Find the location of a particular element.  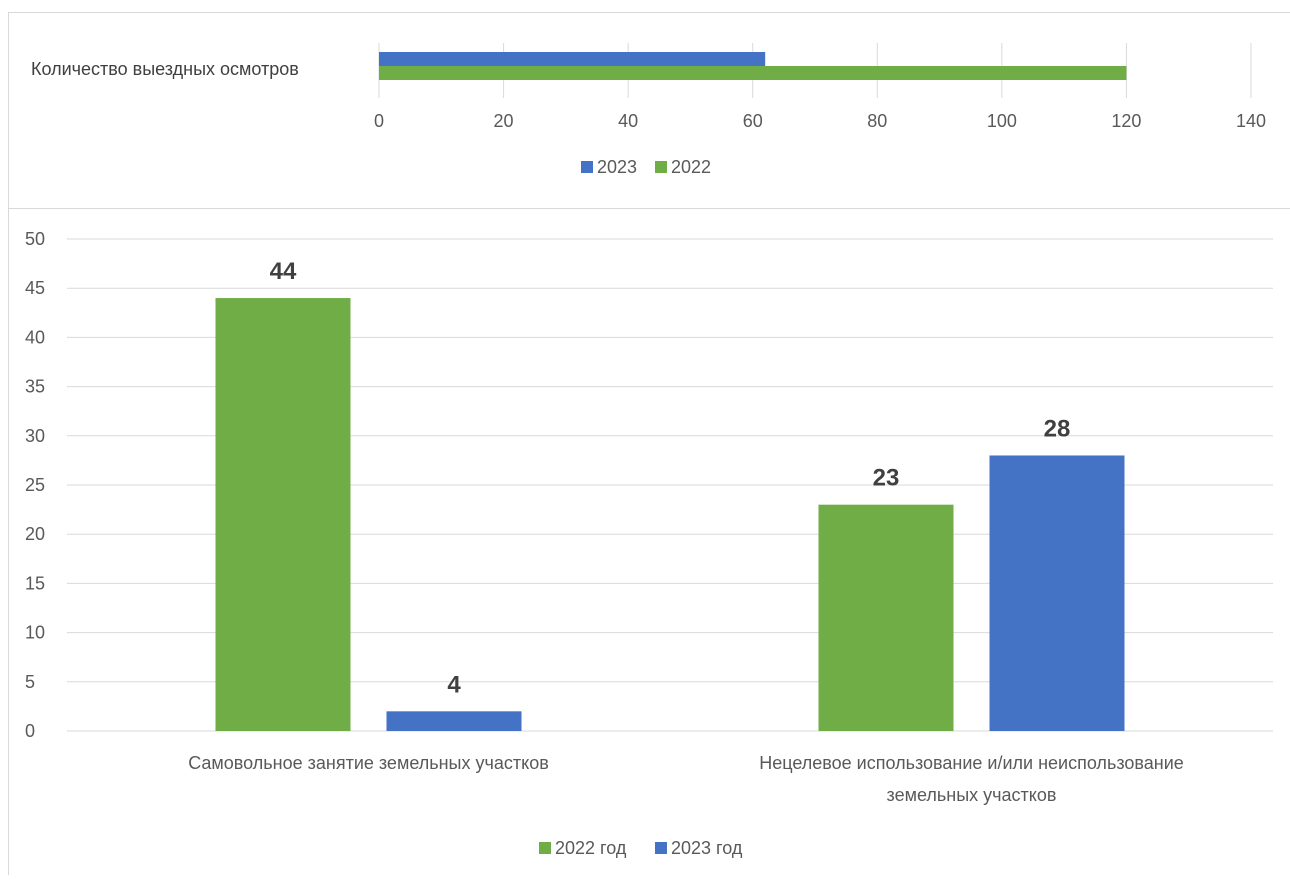

y-tick-label: 25 is located at coordinates (35, 485).